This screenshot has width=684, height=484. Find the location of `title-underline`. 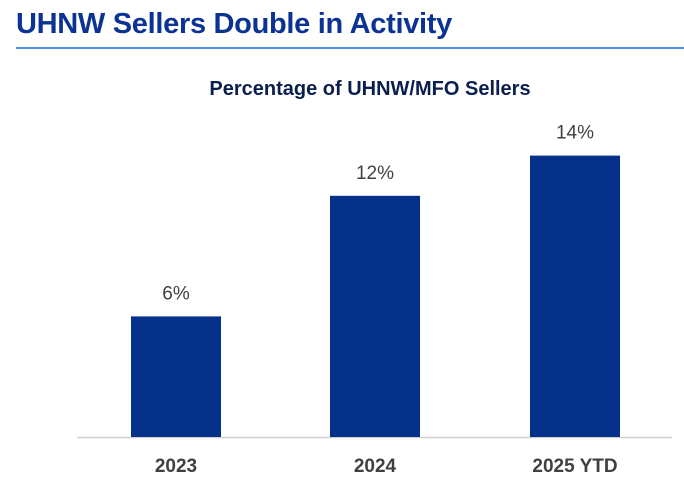

title-underline is located at coordinates (350, 48).